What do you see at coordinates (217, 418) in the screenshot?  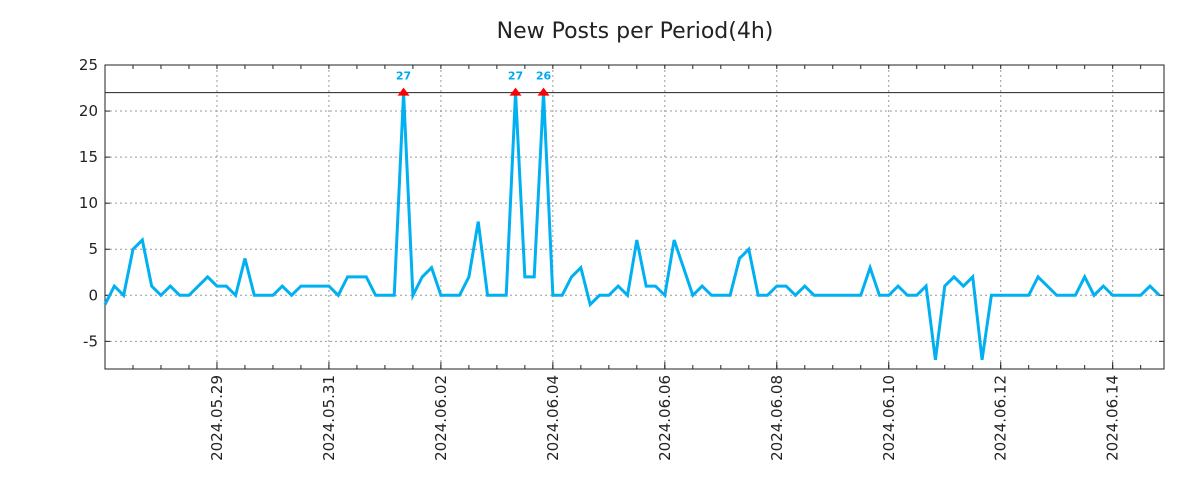 I see `x-tick-label: 2024.05.29` at bounding box center [217, 418].